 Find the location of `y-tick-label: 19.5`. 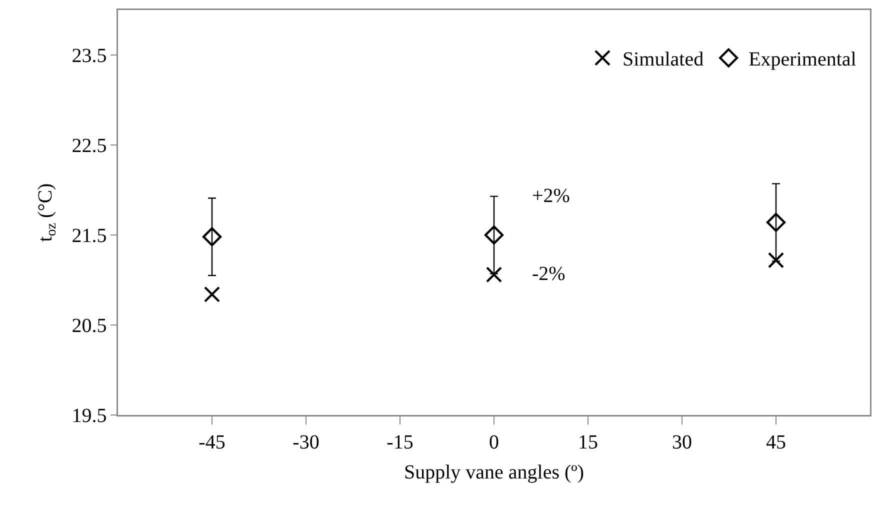

y-tick-label: 19.5 is located at coordinates (89, 416).